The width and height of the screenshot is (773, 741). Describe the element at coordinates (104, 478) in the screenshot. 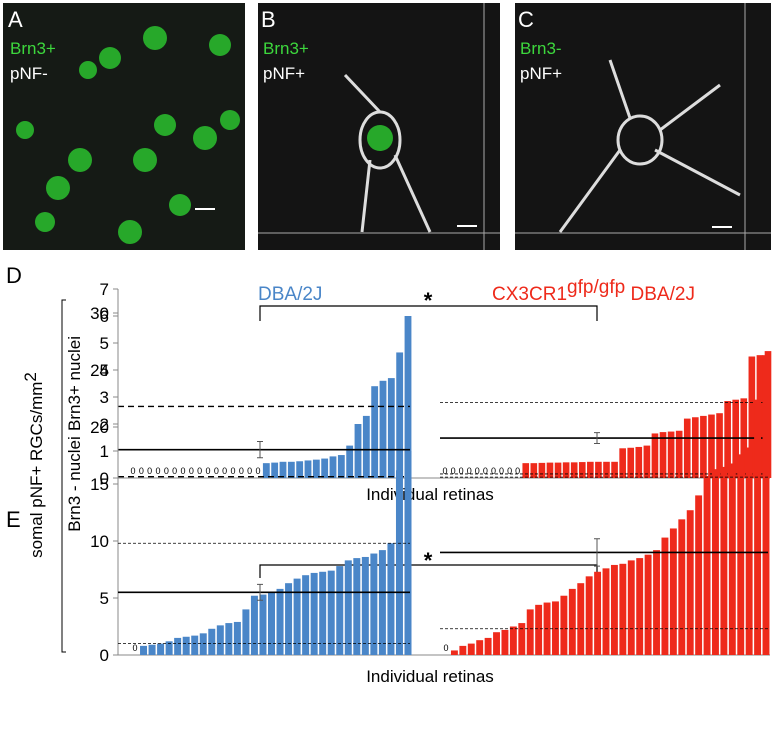

I see `y-tick-label: 0` at that location.